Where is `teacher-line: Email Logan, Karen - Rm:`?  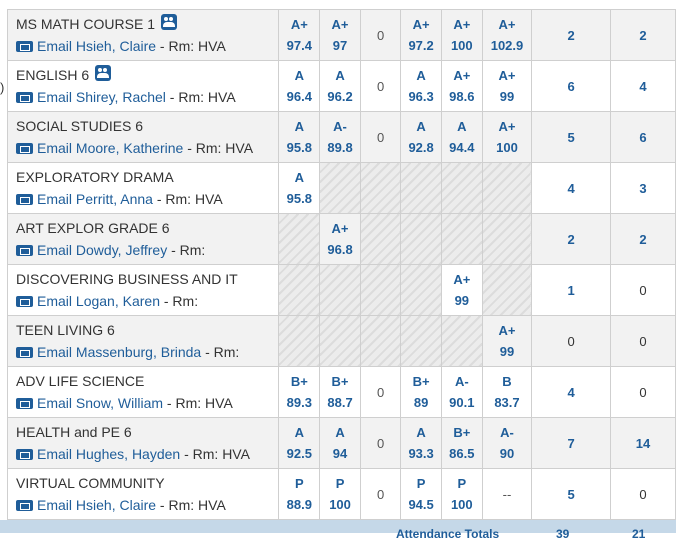
teacher-line: Email Logan, Karen - Rm: is located at coordinates (147, 301).